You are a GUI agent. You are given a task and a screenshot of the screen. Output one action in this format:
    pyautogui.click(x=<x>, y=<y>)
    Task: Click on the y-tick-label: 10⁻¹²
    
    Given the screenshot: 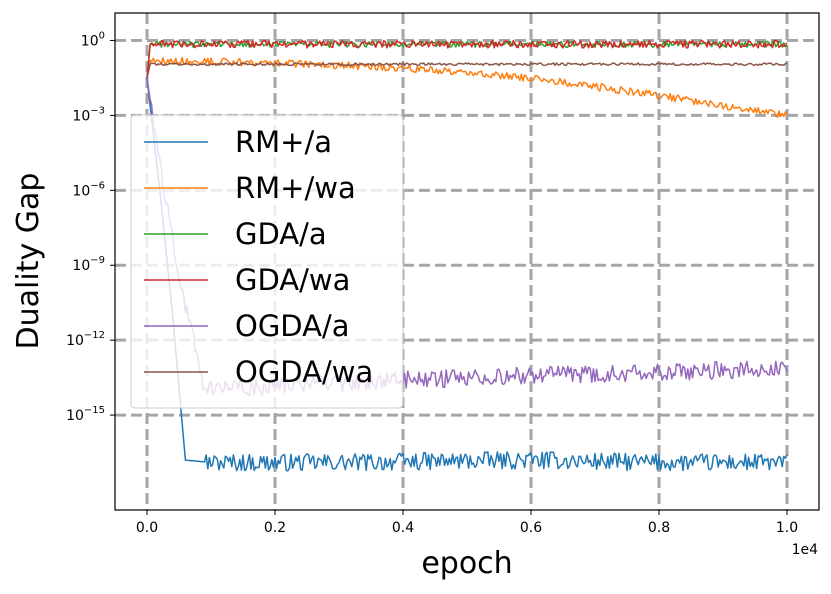 What is the action you would take?
    pyautogui.click(x=85, y=339)
    